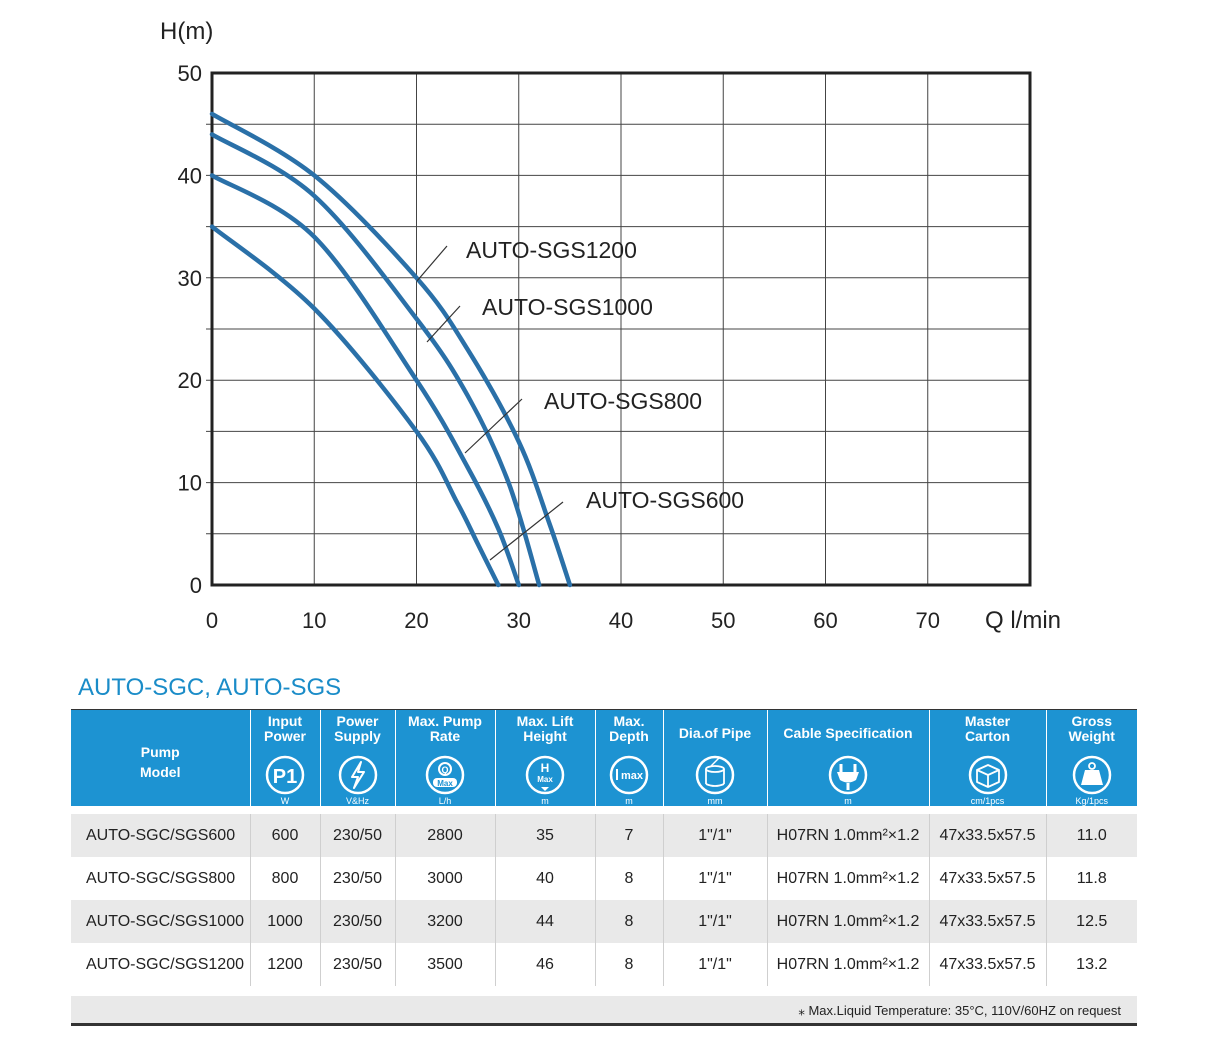 The height and width of the screenshot is (1045, 1209). I want to click on col-master-carton: Master Carton cm/1pcs, so click(987, 758).